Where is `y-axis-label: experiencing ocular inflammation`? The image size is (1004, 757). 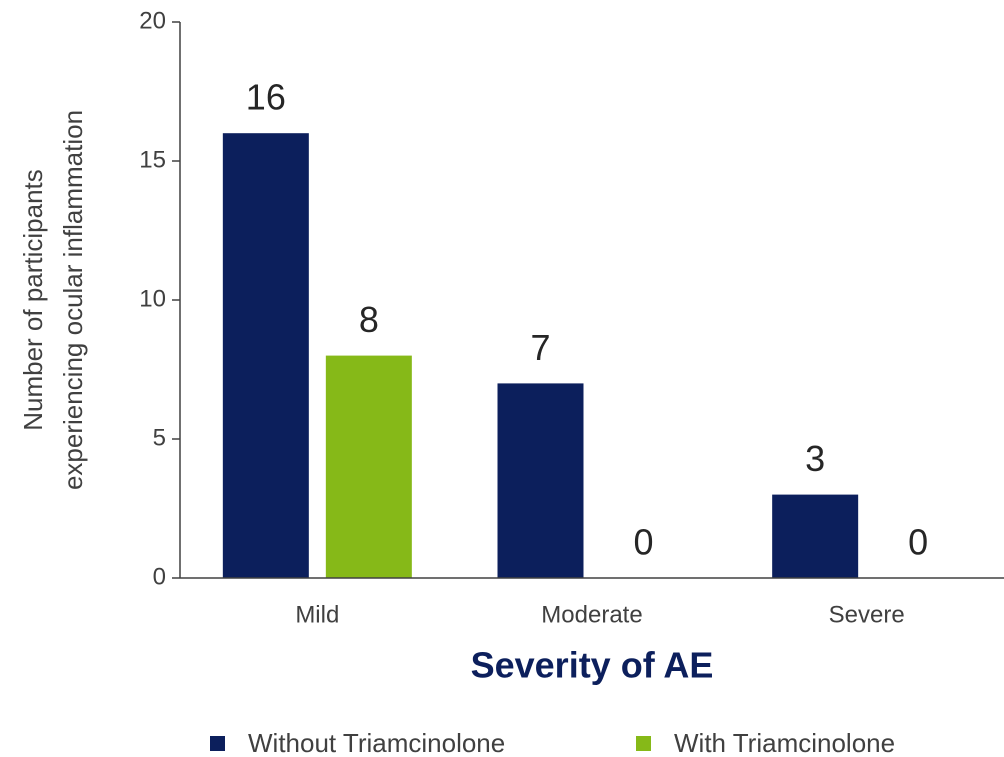 y-axis-label: experiencing ocular inflammation is located at coordinates (73, 300).